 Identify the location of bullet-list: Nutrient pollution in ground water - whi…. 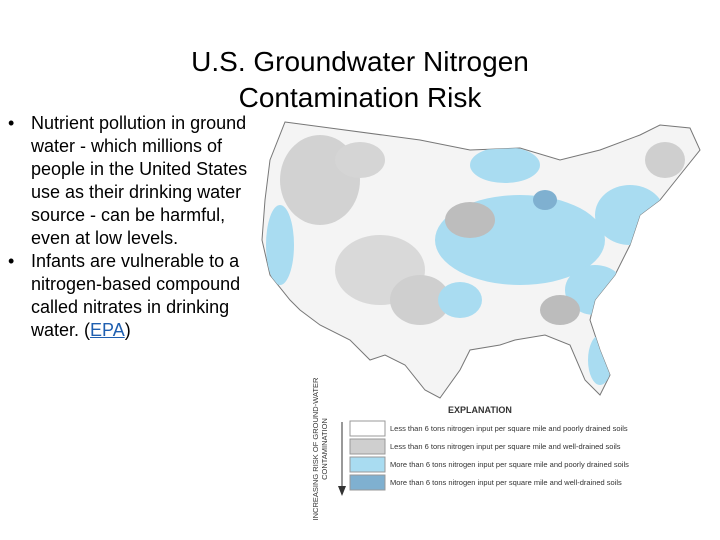
(131, 227).